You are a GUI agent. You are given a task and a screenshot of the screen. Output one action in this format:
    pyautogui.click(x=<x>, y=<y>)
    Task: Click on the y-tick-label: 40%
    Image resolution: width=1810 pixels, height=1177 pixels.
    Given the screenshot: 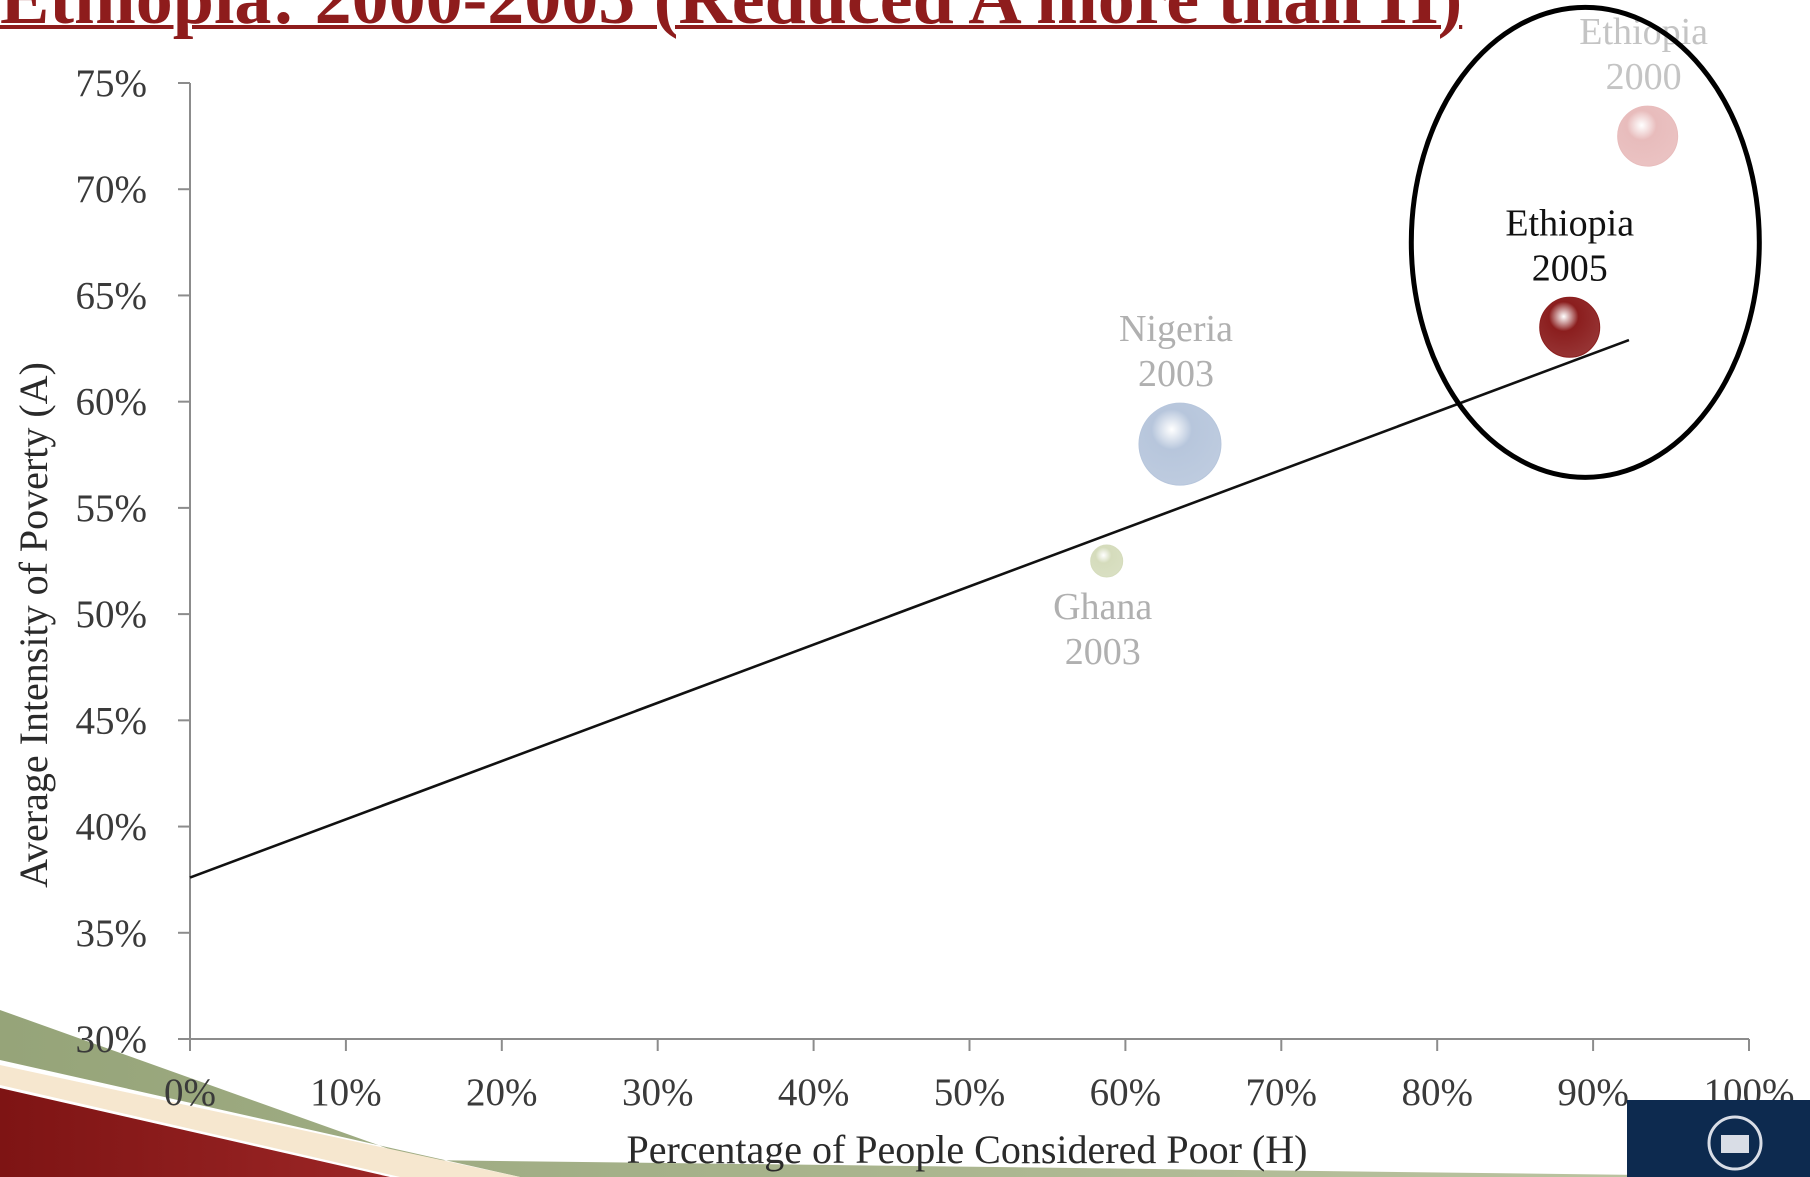 What is the action you would take?
    pyautogui.click(x=112, y=827)
    